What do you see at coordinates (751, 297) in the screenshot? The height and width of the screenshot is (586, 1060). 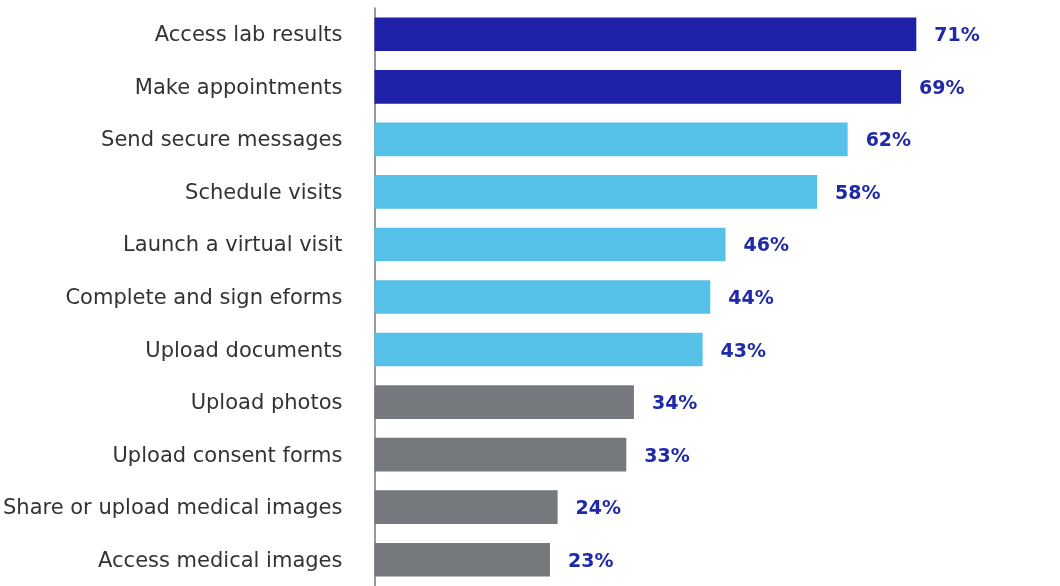 I see `data-label: 44%` at bounding box center [751, 297].